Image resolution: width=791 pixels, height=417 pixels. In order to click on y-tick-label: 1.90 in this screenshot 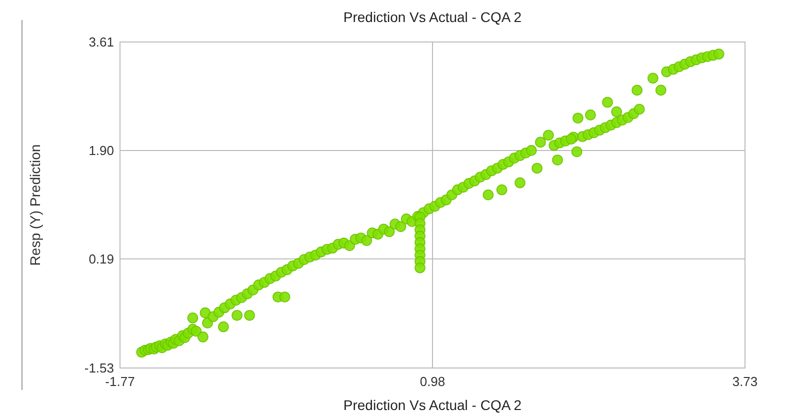, I will do `click(101, 150)`.